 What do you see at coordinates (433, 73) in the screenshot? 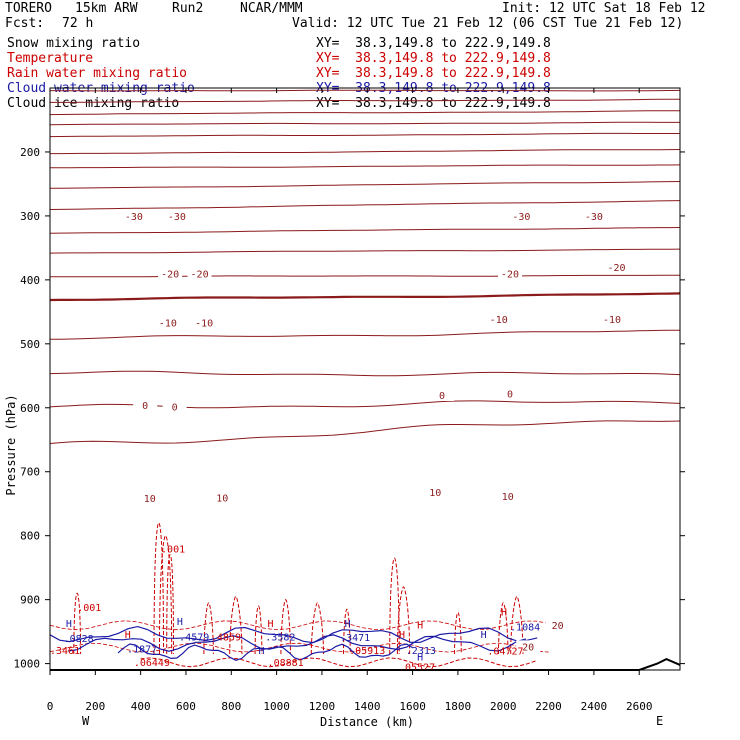
I see `field-xy-rain: XY= 38.3,149.8 to 222.9,149.8` at bounding box center [433, 73].